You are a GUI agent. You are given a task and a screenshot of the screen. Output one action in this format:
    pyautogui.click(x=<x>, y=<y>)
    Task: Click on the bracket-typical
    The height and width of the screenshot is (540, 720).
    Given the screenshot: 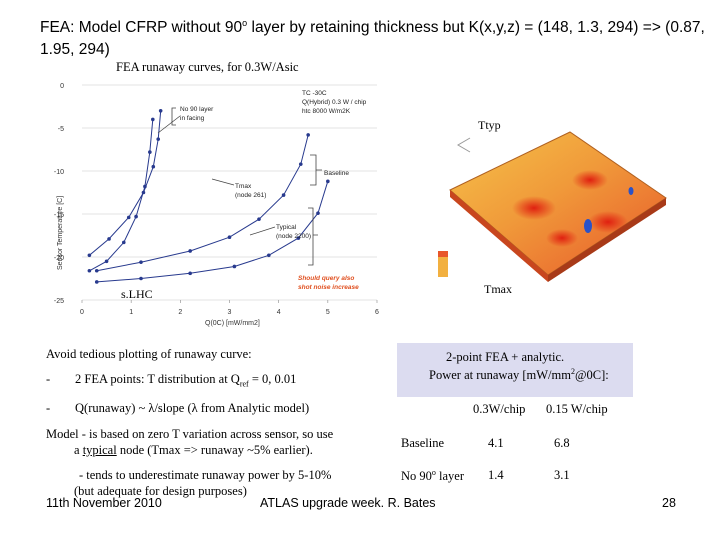 What is the action you would take?
    pyautogui.click(x=313, y=236)
    